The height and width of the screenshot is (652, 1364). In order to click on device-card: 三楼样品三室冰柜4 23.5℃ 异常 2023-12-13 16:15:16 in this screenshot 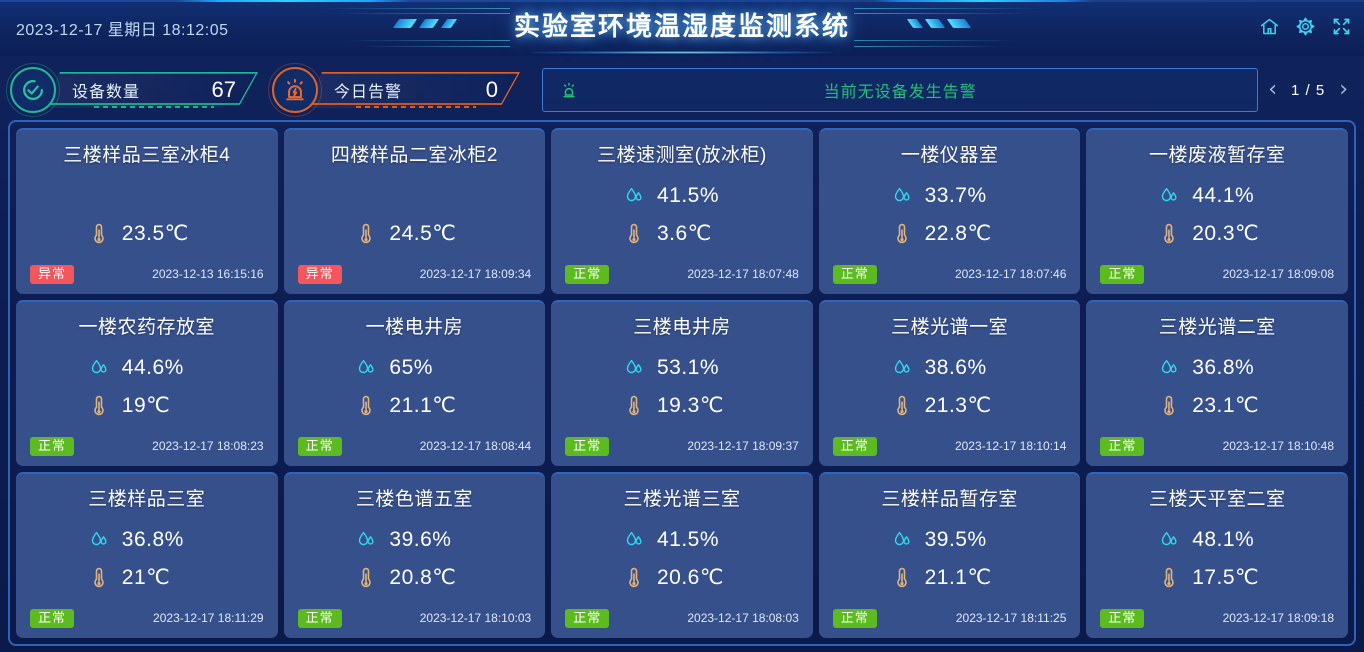, I will do `click(147, 211)`.